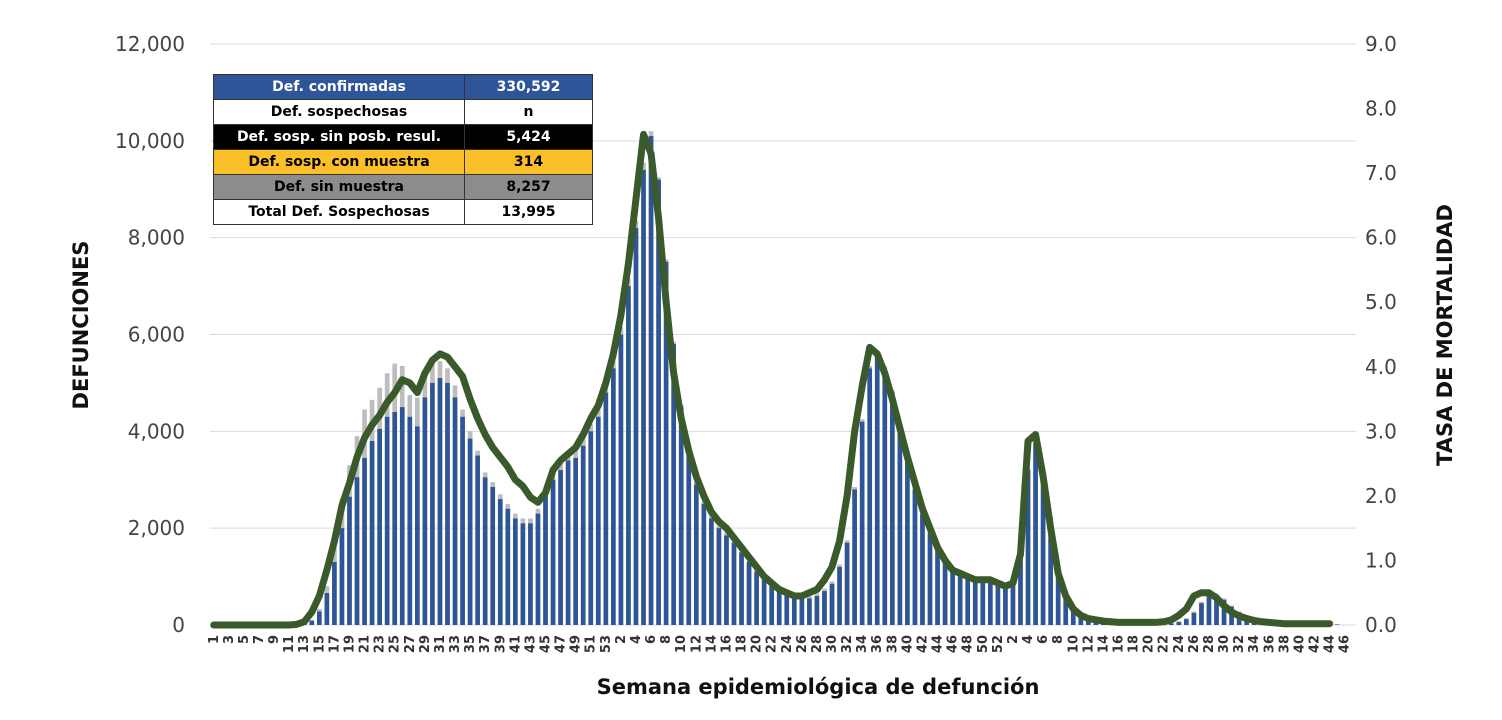 The image size is (1502, 720). What do you see at coordinates (1013, 639) in the screenshot?
I see `x-tick-label: 2` at bounding box center [1013, 639].